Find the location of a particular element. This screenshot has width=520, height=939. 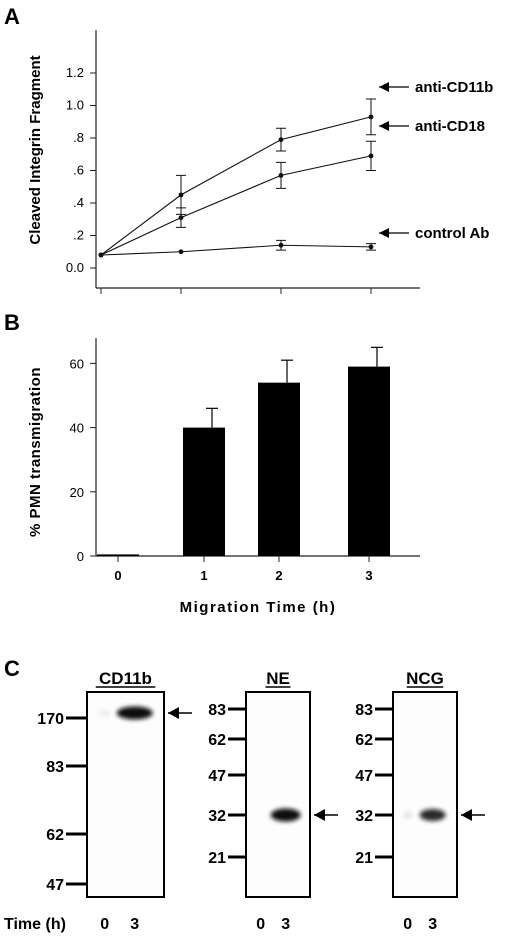

series-label: anti-CD11b is located at coordinates (454, 87).